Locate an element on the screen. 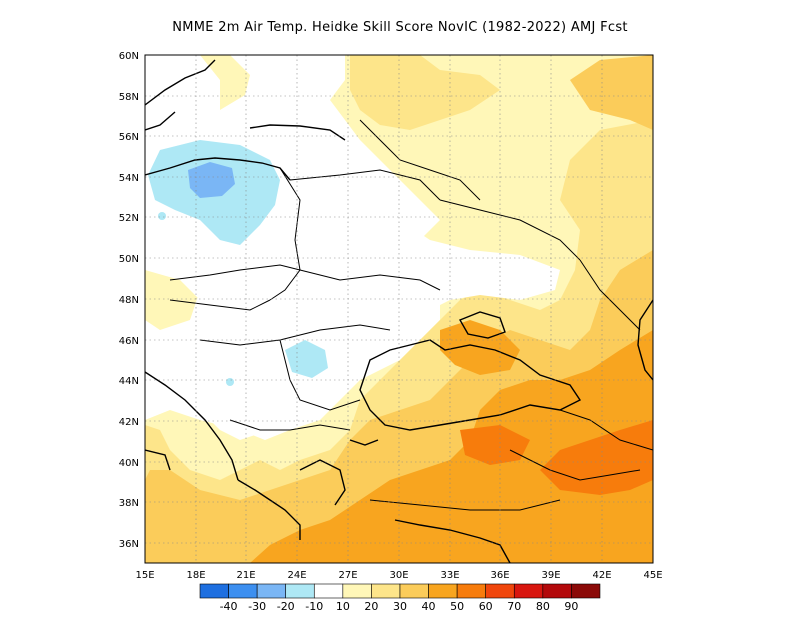 This screenshot has height=618, width=800. lon-label-42e: 42E is located at coordinates (601, 575).